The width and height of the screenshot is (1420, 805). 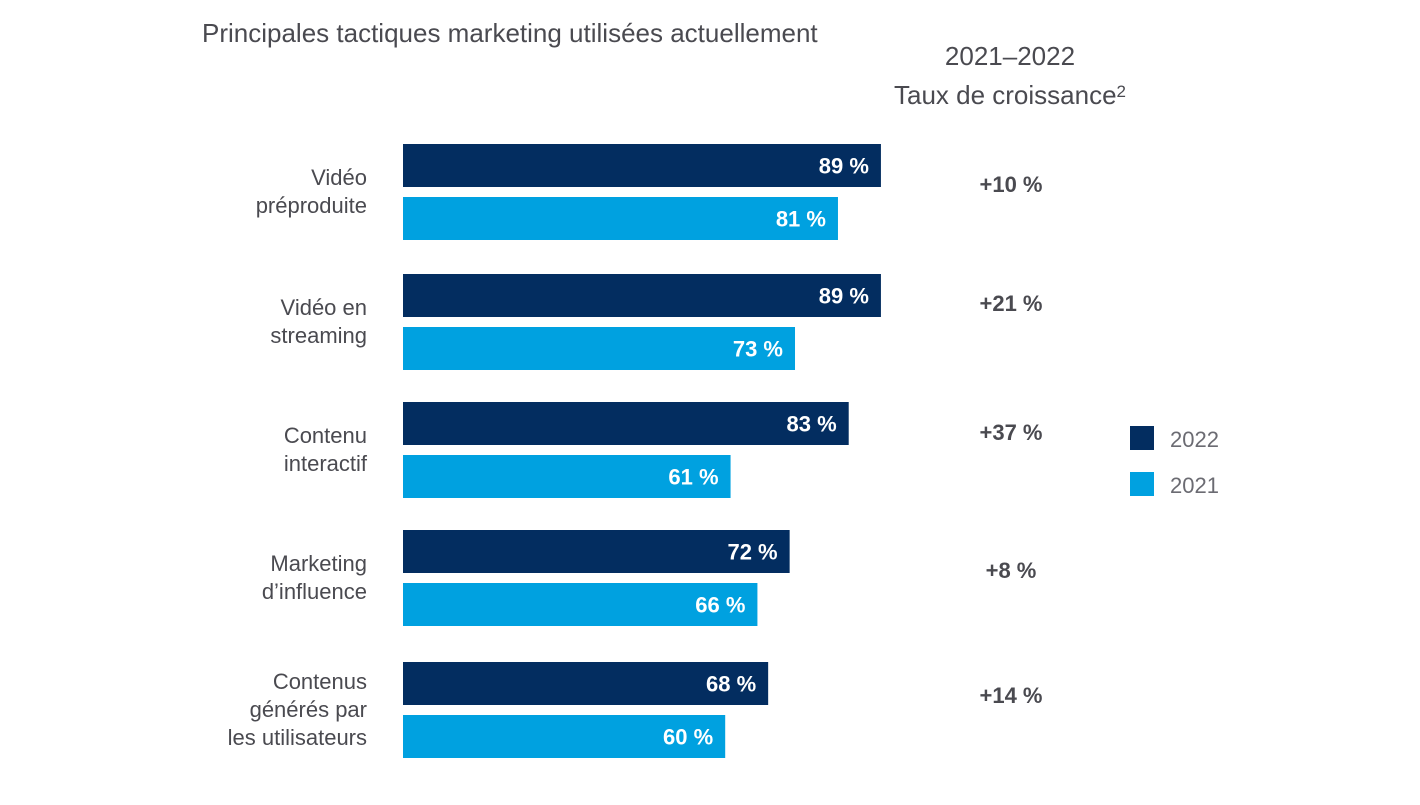 What do you see at coordinates (801, 219) in the screenshot?
I see `bar-value-label: 81 %` at bounding box center [801, 219].